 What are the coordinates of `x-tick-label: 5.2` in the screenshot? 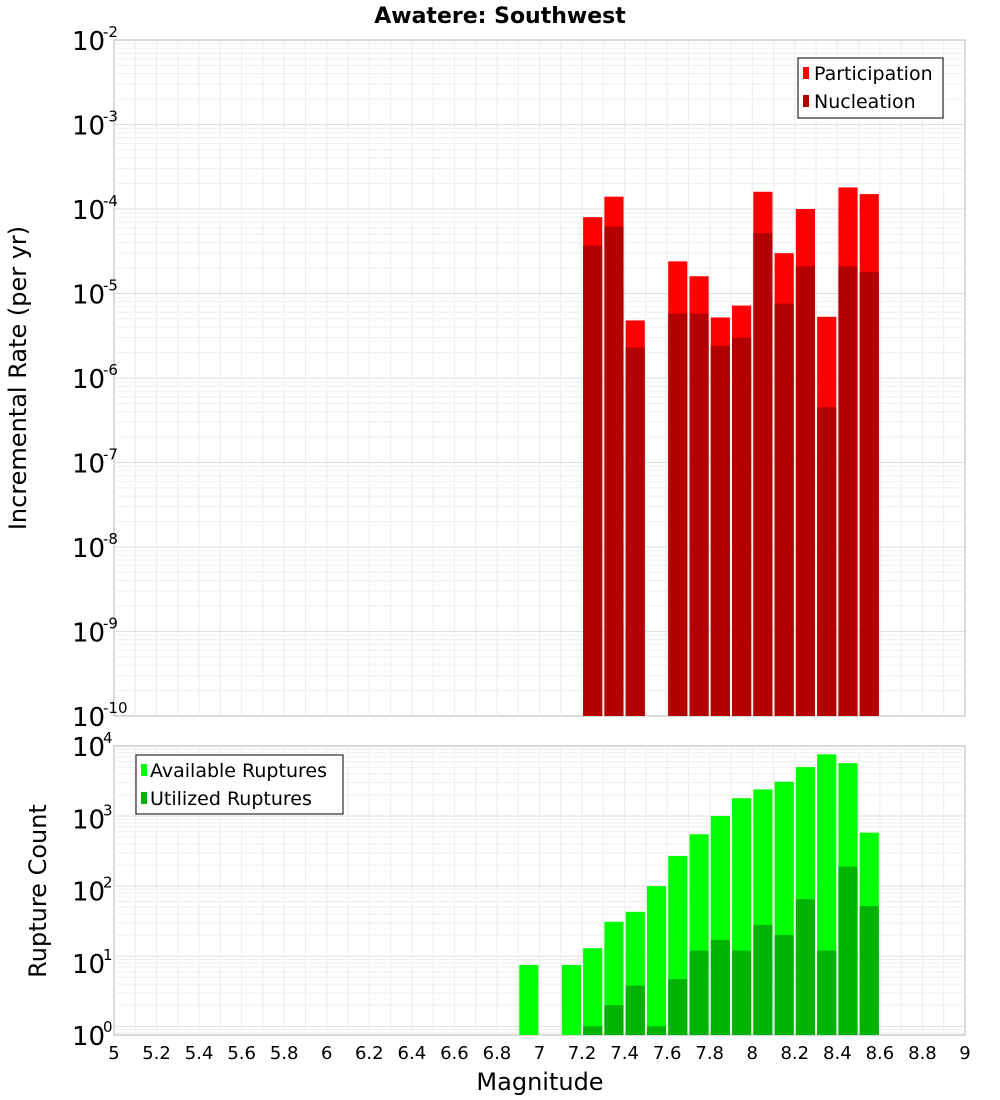 It's located at (156, 1053).